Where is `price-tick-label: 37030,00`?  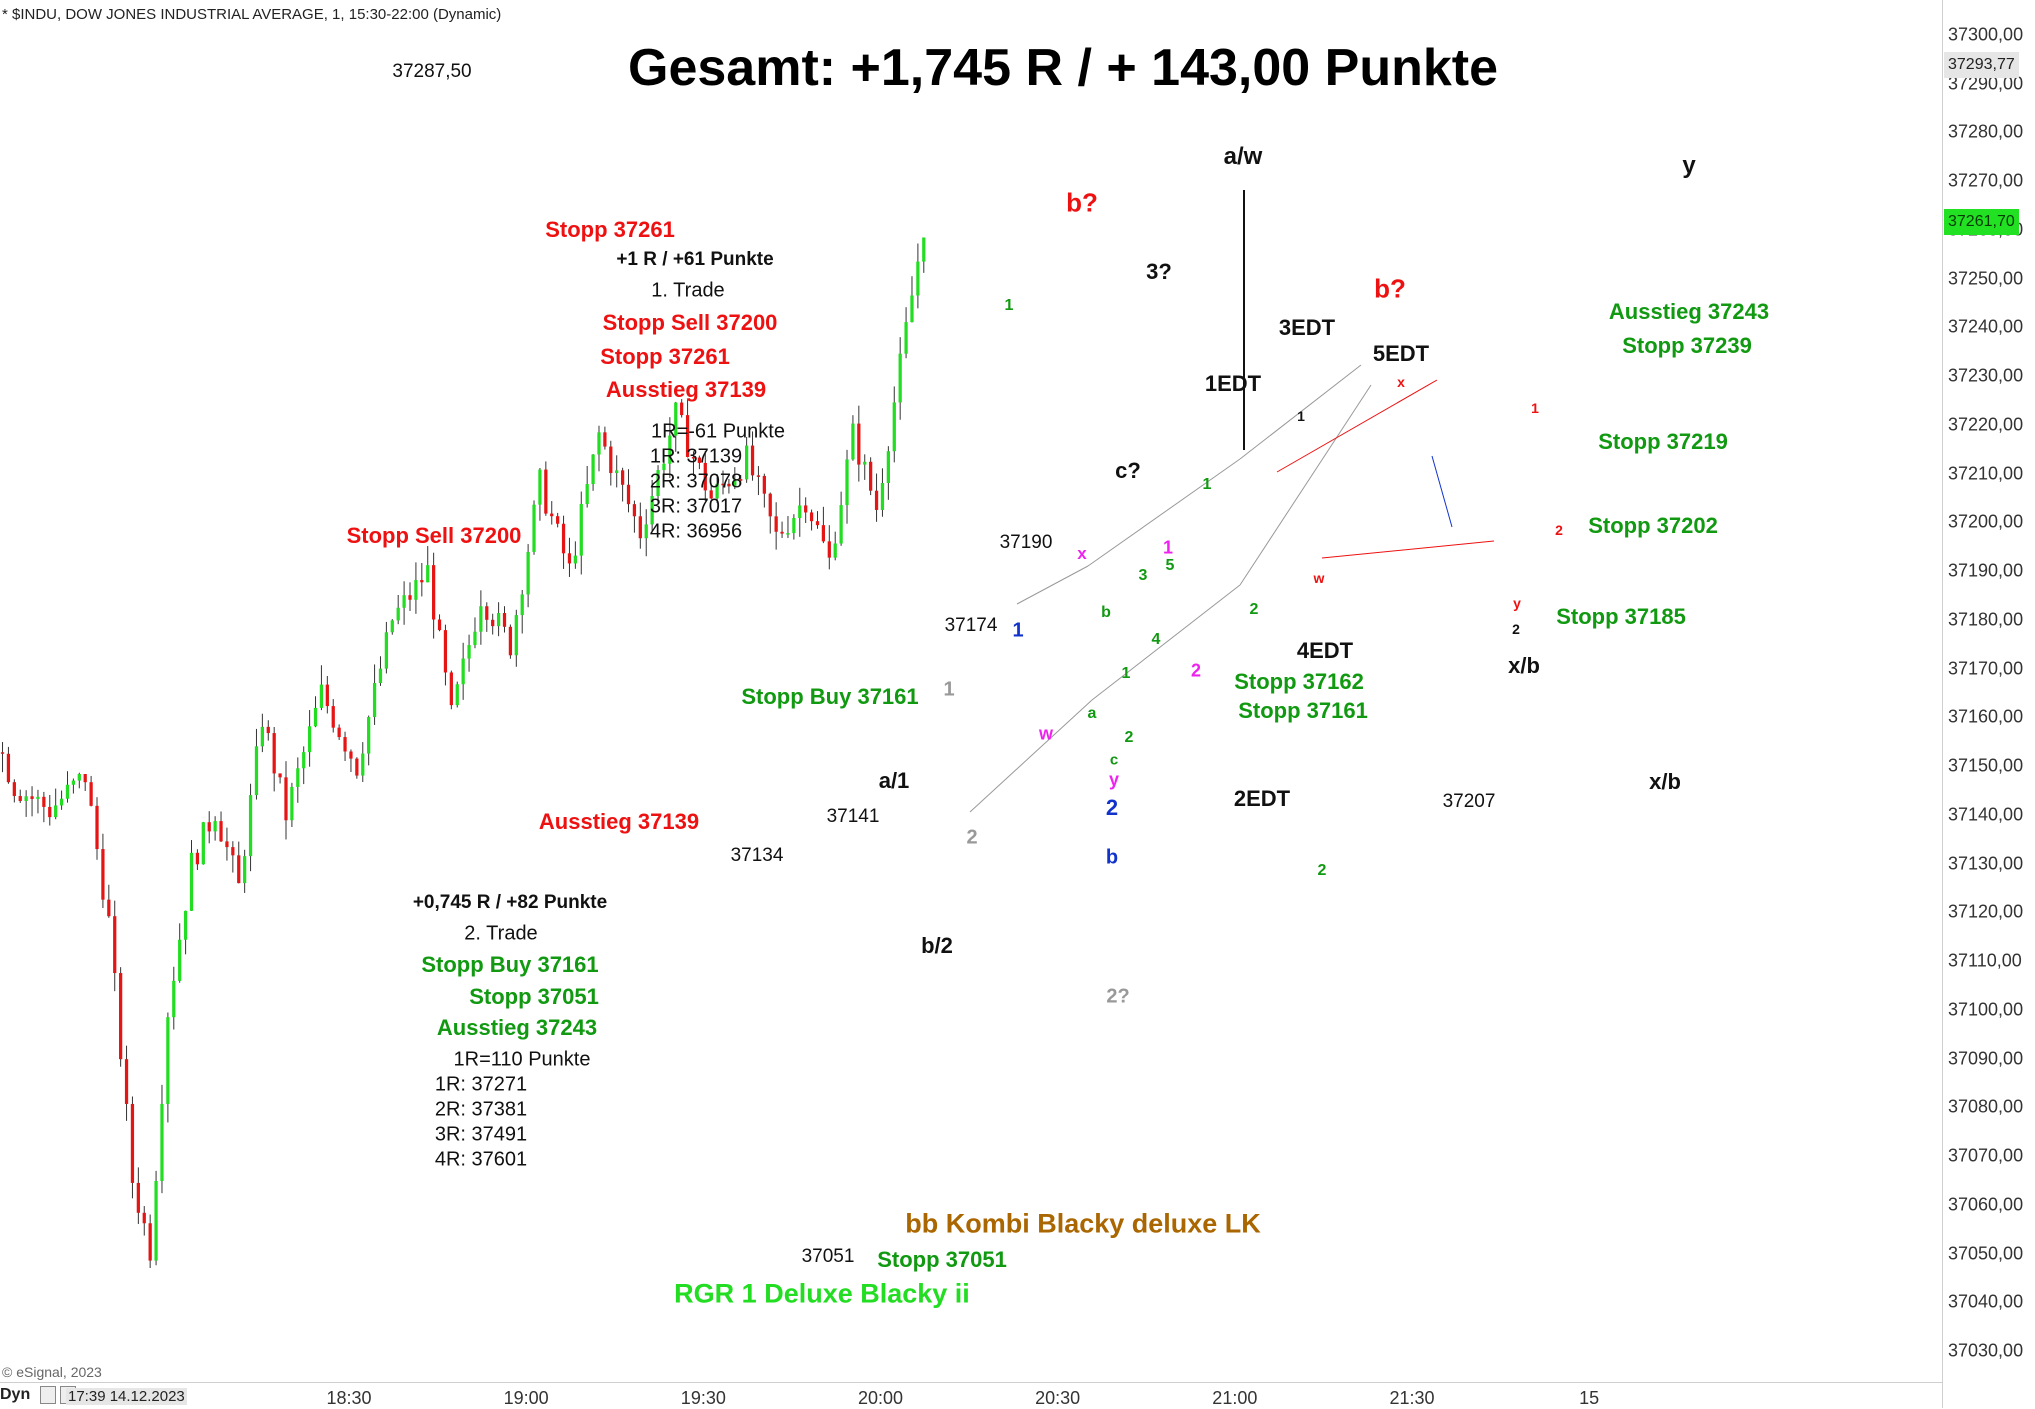 price-tick-label: 37030,00 is located at coordinates (1986, 1350).